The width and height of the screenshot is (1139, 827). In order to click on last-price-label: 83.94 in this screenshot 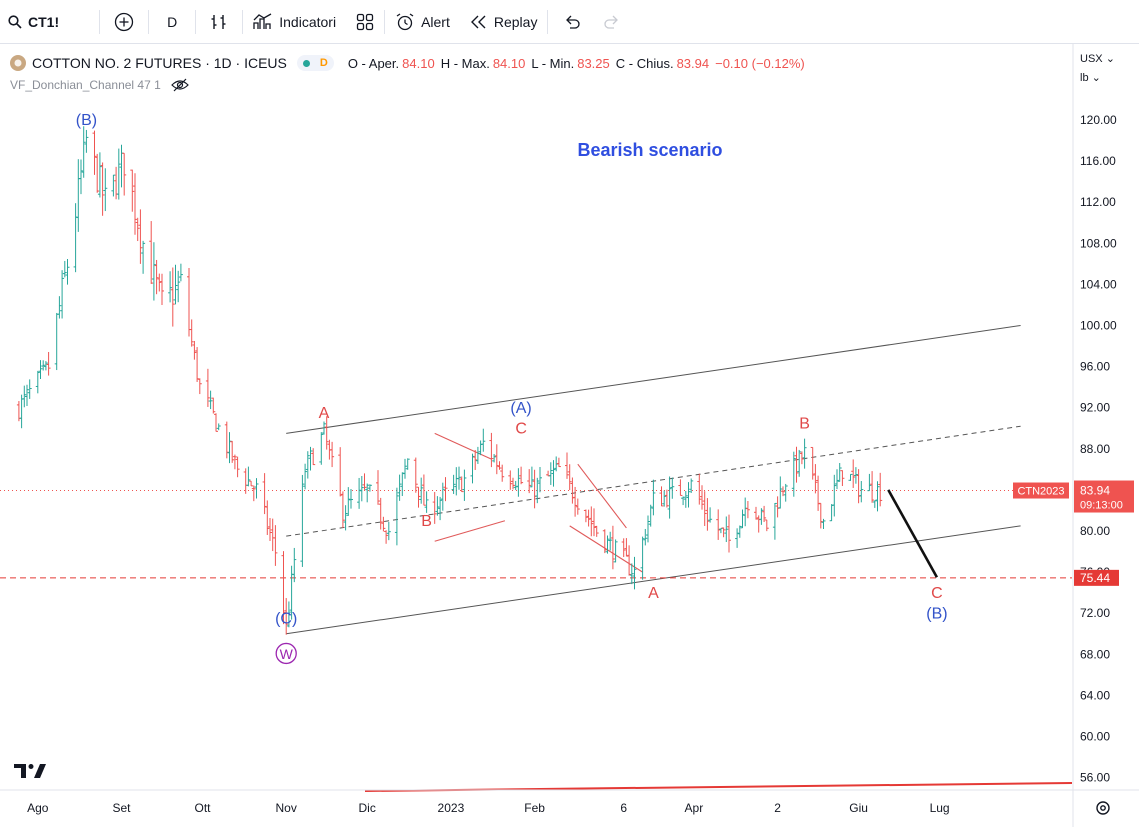, I will do `click(1095, 491)`.